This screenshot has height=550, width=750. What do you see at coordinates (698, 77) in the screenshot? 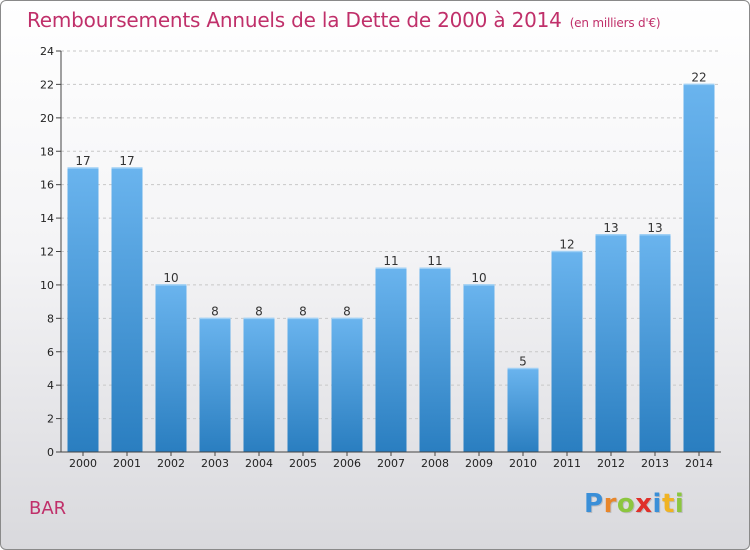
I see `data-label: 22` at bounding box center [698, 77].